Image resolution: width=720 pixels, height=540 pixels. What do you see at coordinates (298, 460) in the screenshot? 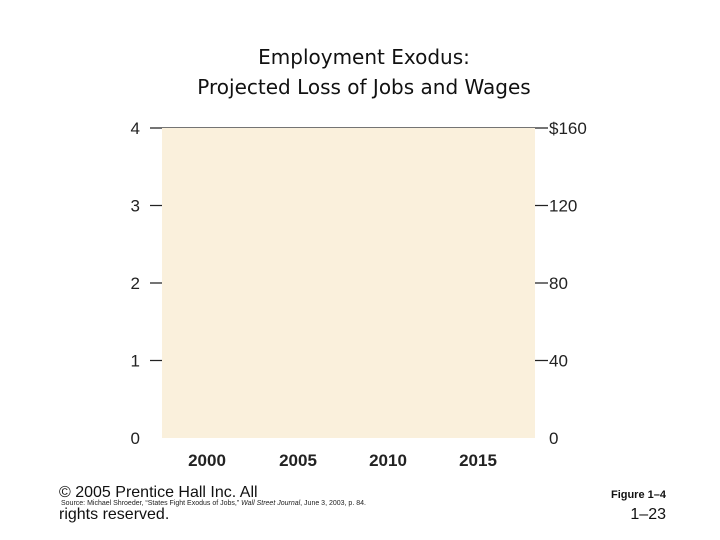
I see `x-tick-label: 2005` at bounding box center [298, 460].